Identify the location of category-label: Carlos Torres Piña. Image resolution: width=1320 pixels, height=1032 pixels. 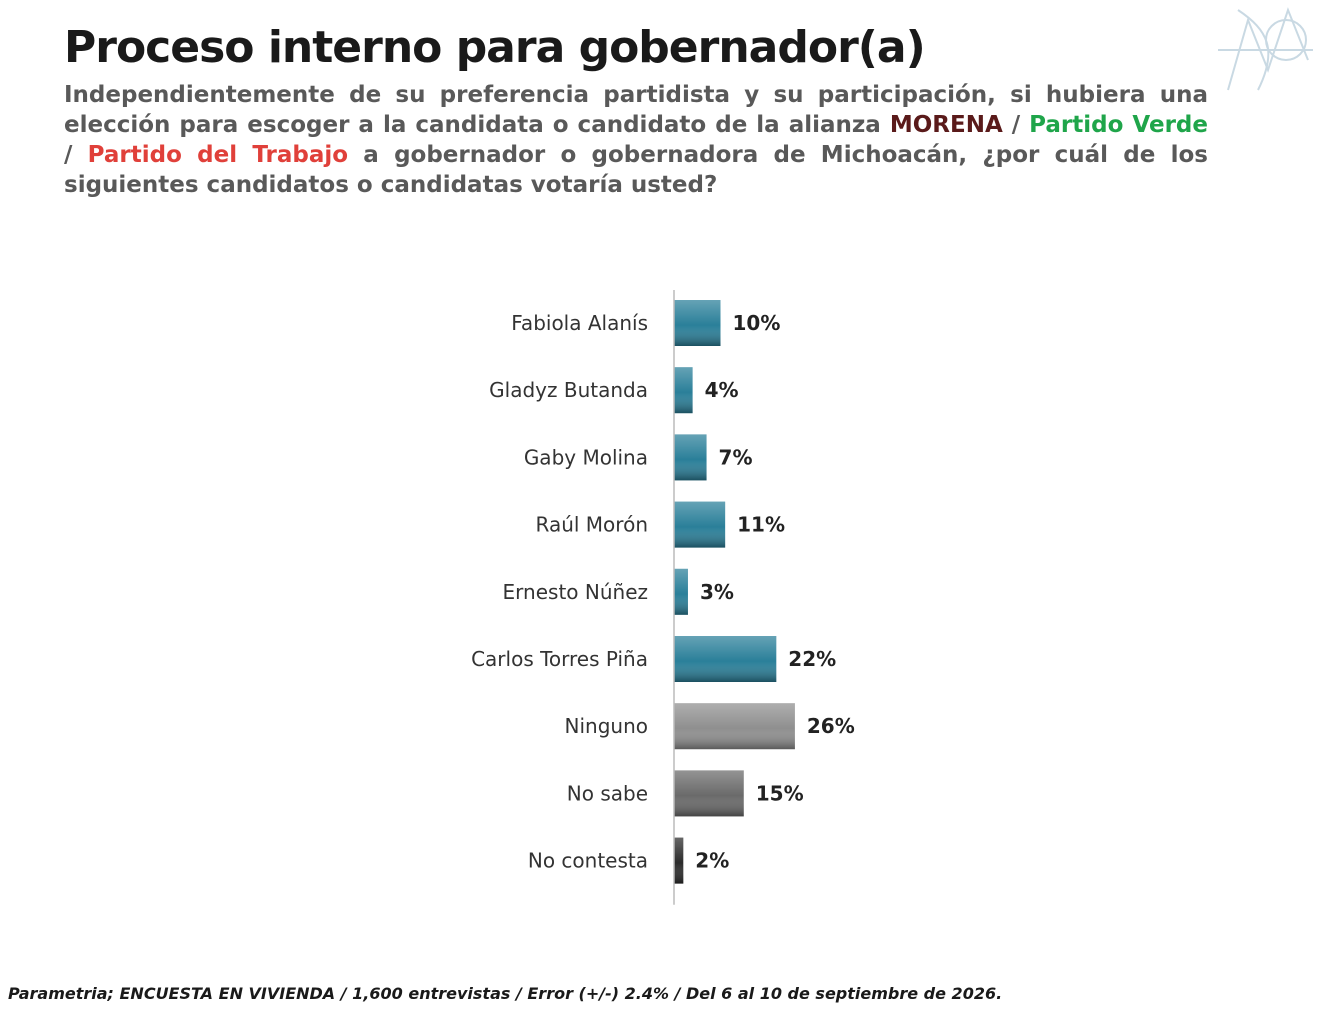
(559, 659).